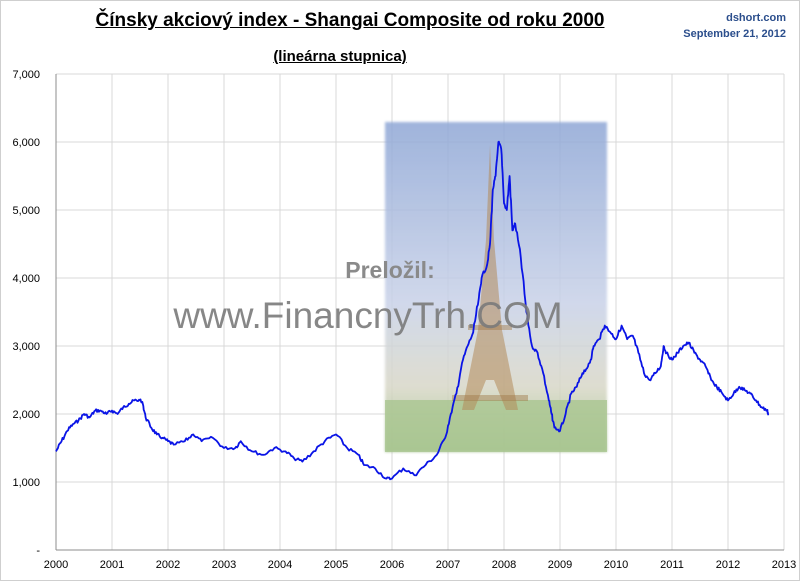 The image size is (800, 581). I want to click on x-tick-label: 2009, so click(560, 565).